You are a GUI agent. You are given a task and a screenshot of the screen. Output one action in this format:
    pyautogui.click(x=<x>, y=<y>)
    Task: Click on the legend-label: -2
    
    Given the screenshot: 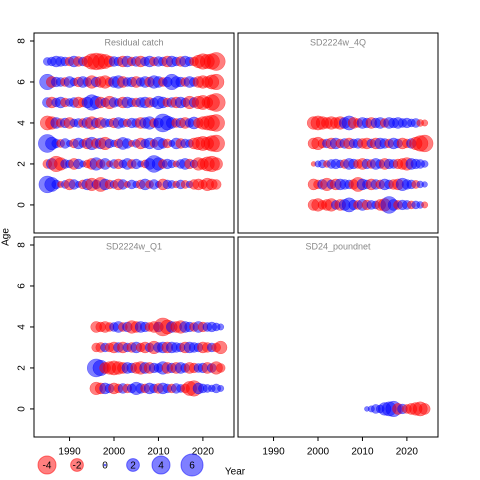 What is the action you would take?
    pyautogui.click(x=77, y=466)
    